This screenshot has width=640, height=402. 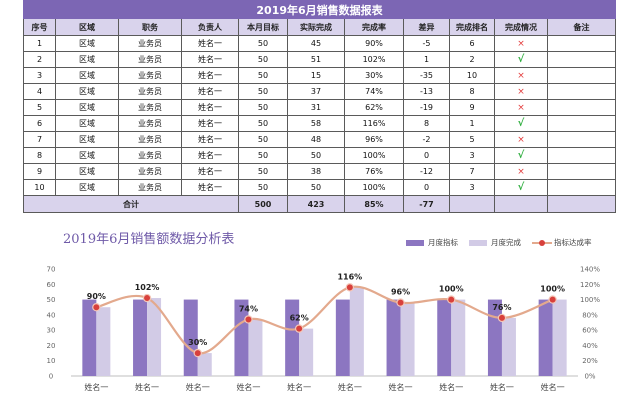 I want to click on table-cell: -5, so click(x=426, y=43).